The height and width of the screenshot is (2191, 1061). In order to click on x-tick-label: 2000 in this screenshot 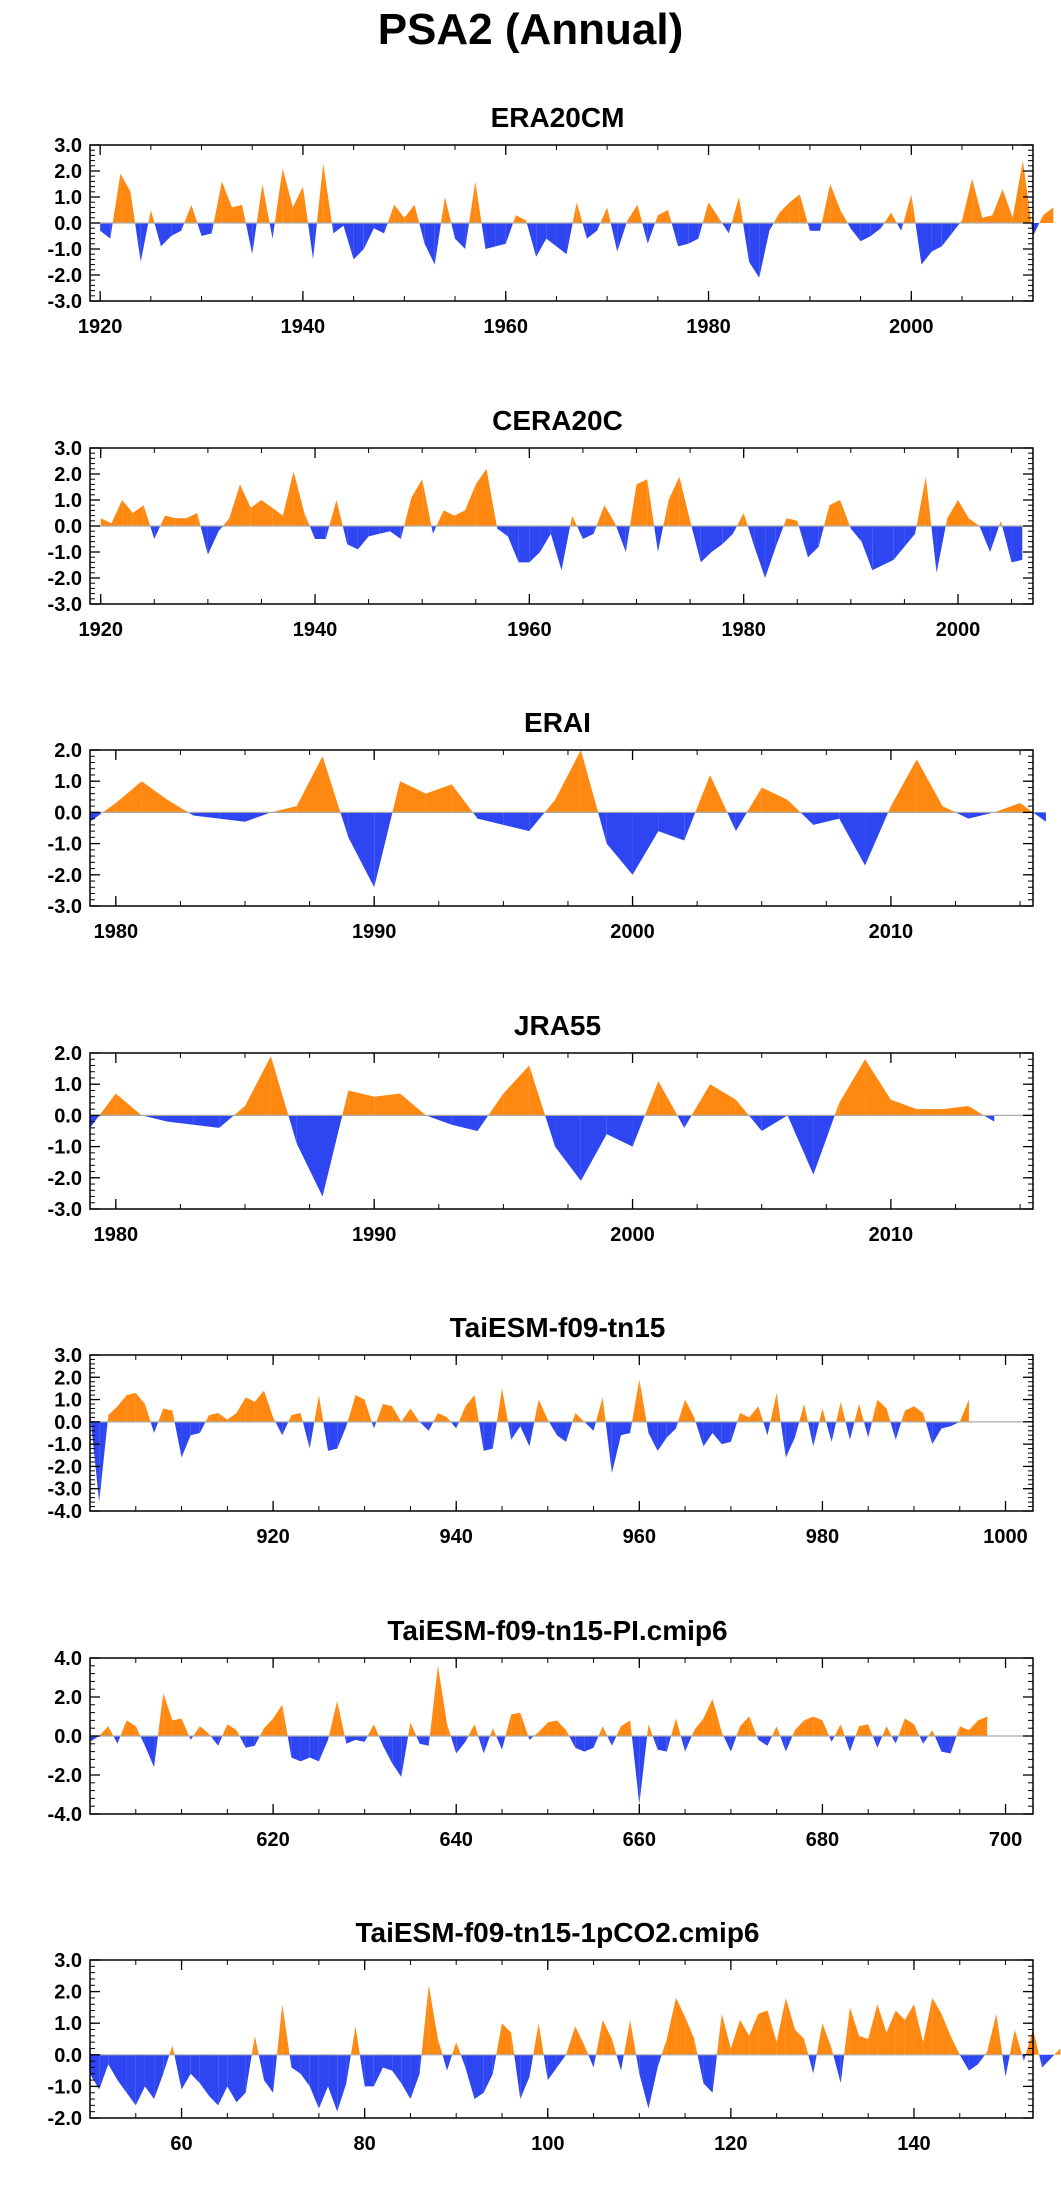, I will do `click(911, 327)`.